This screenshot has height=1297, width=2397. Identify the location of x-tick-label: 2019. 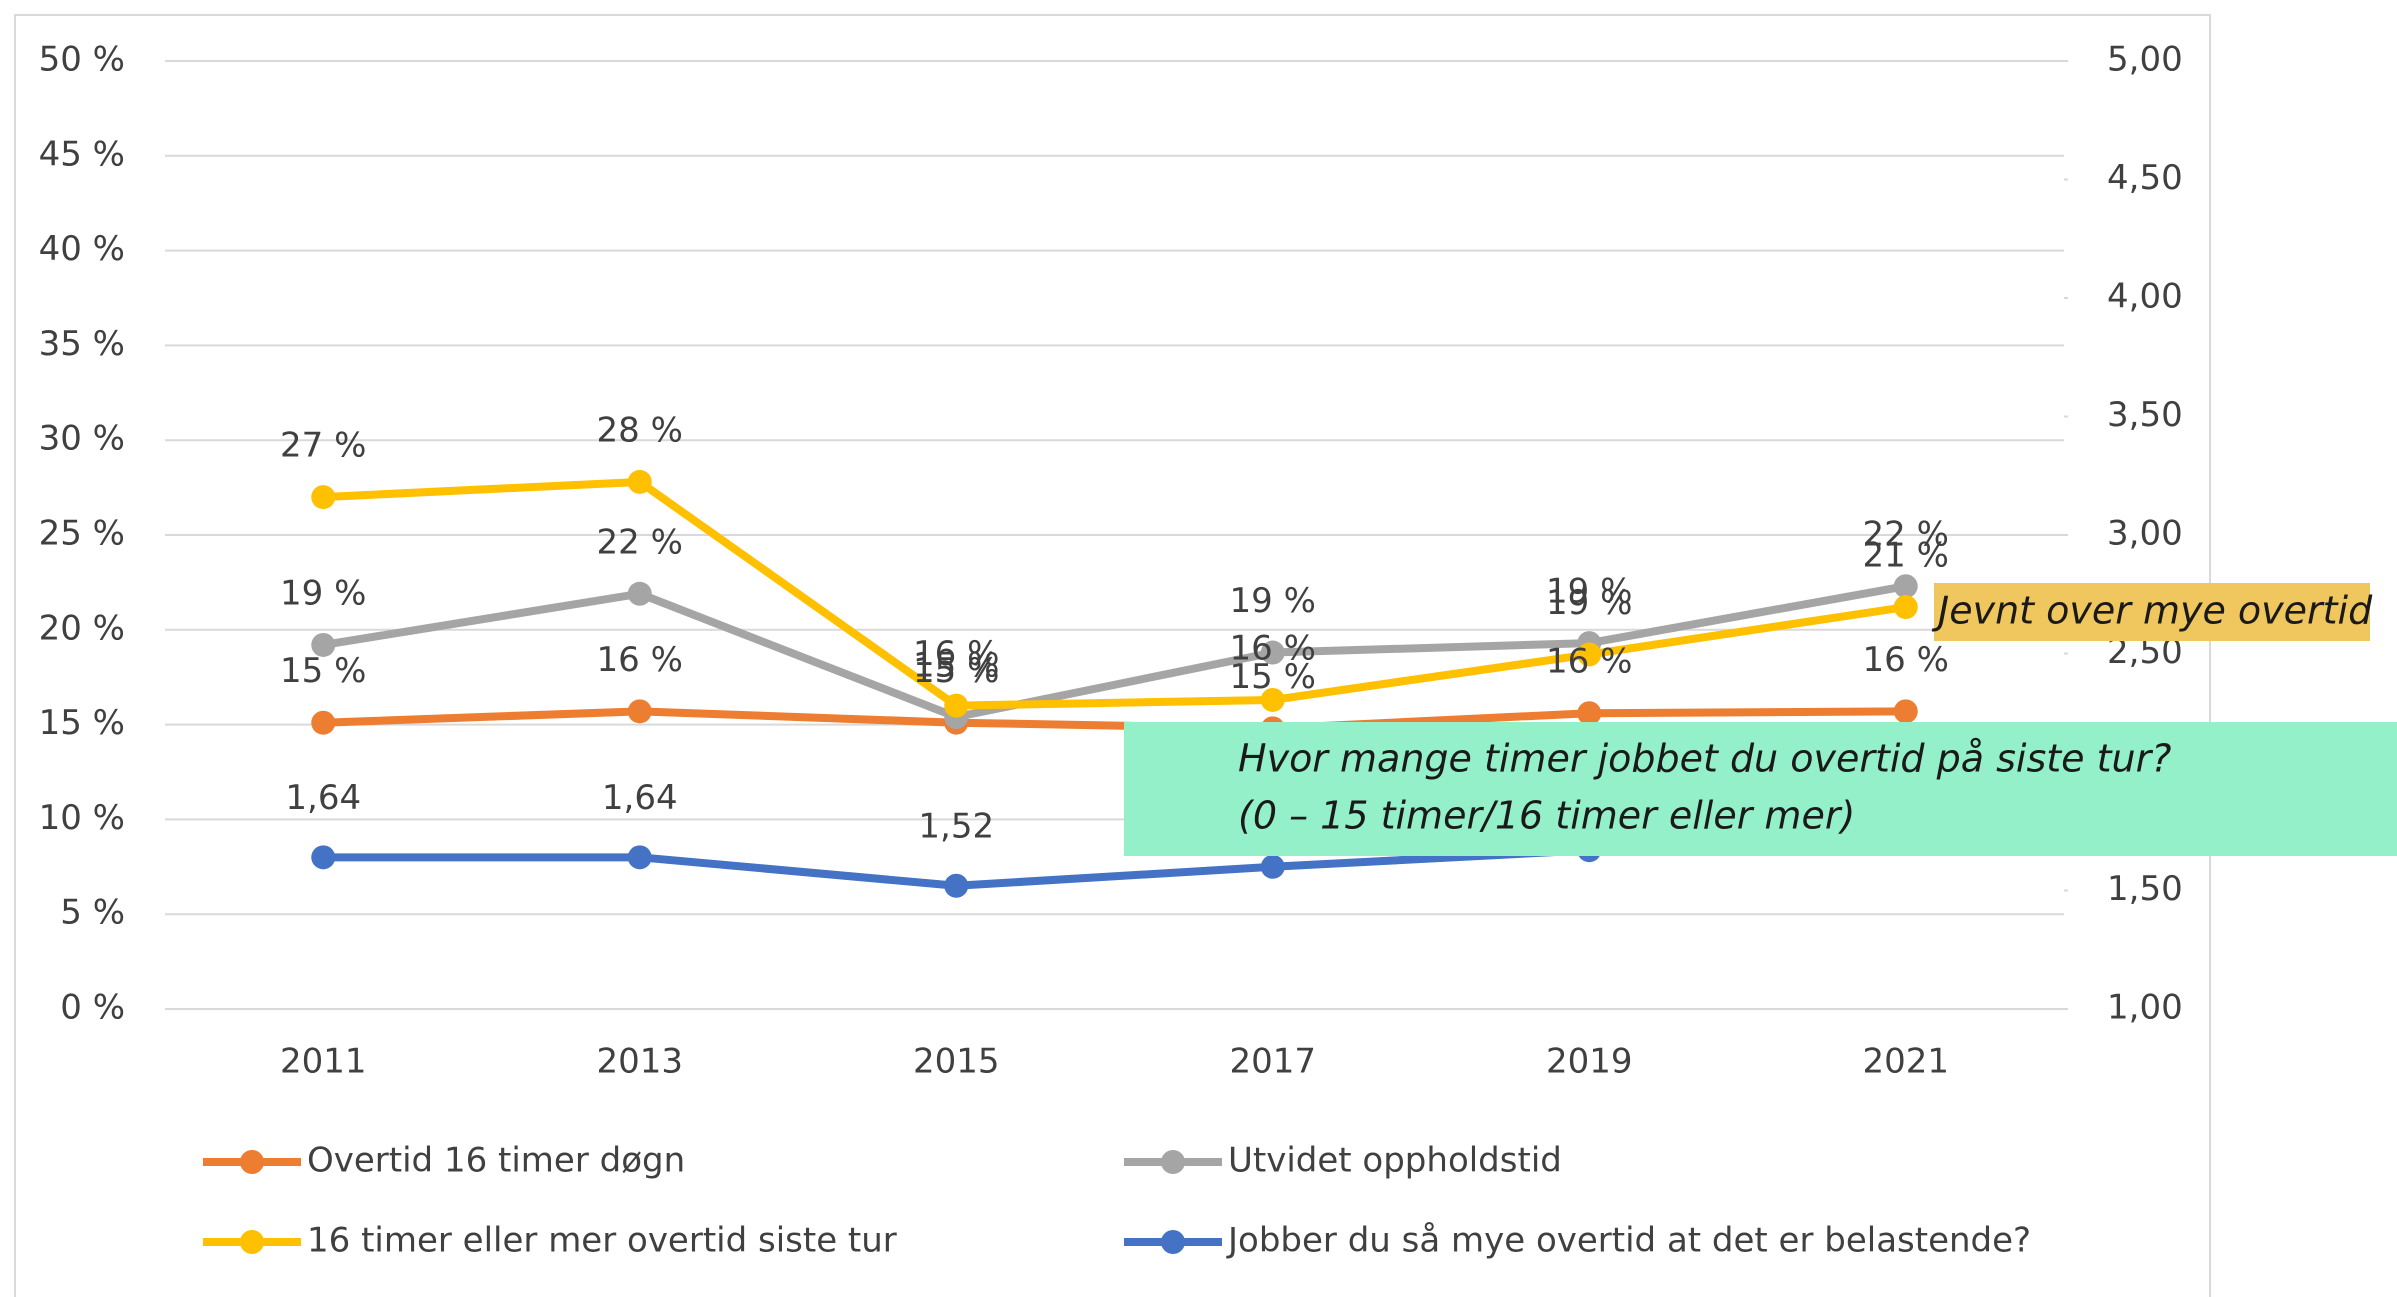
(1589, 1062).